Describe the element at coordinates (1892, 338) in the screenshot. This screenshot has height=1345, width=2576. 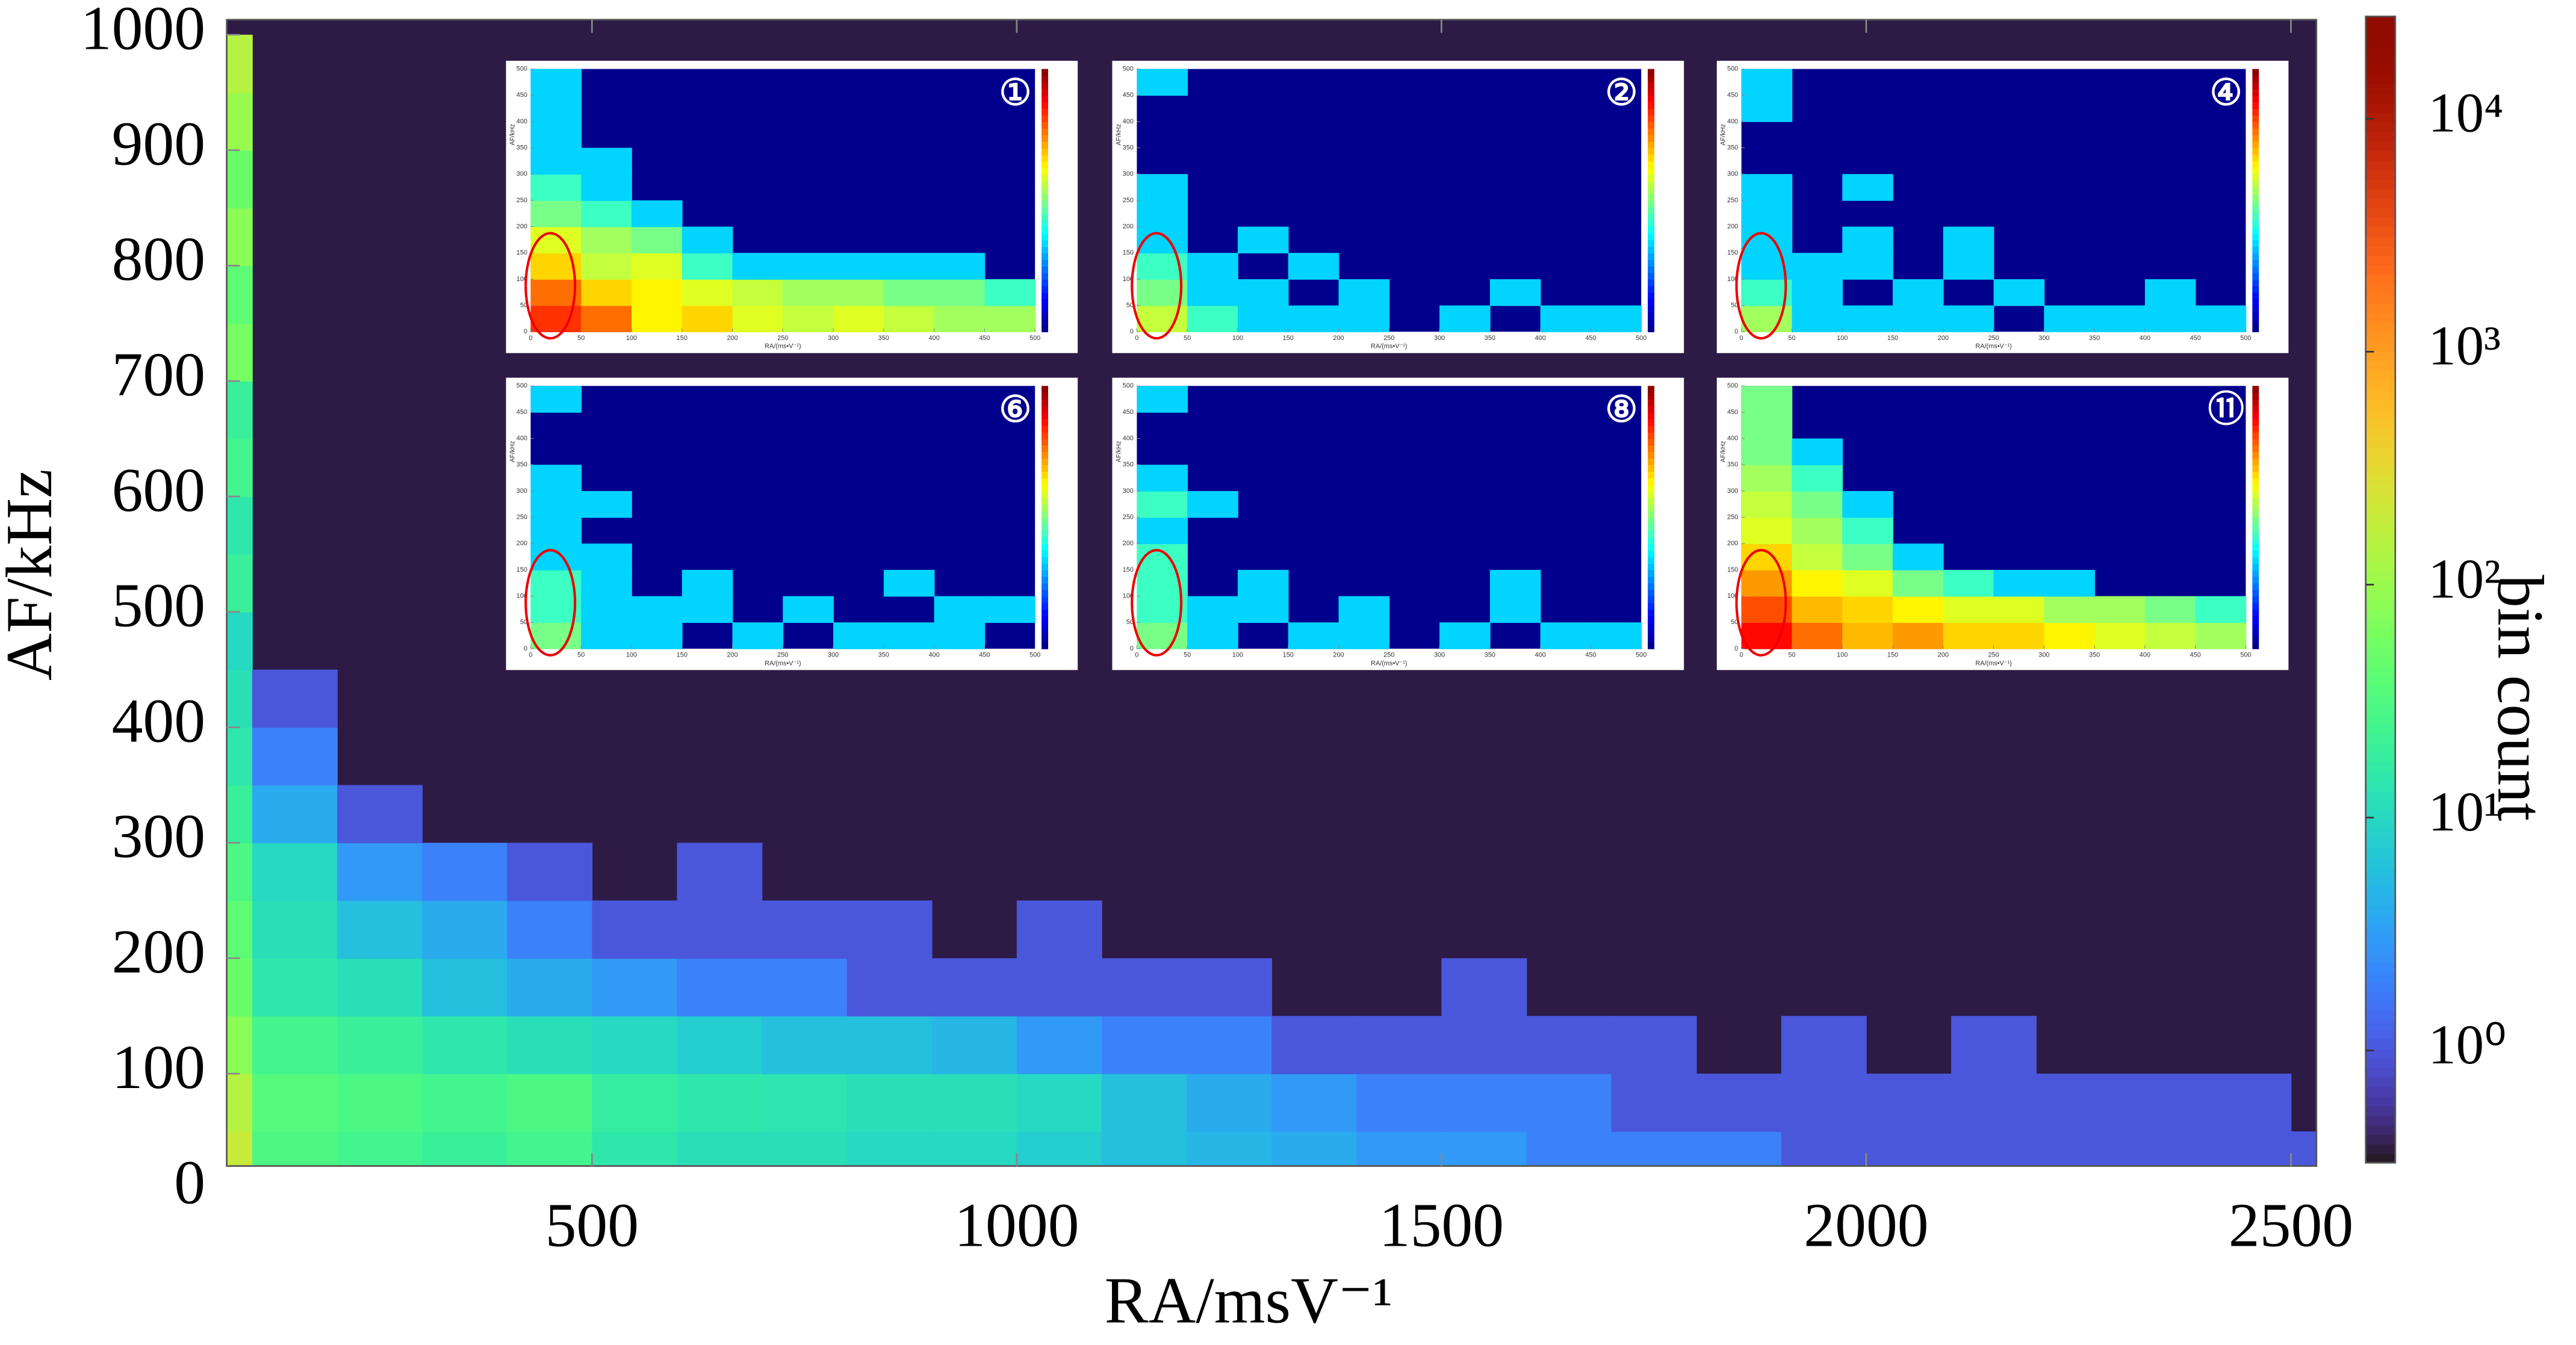
I see `inset-x-tick-label: 150` at that location.